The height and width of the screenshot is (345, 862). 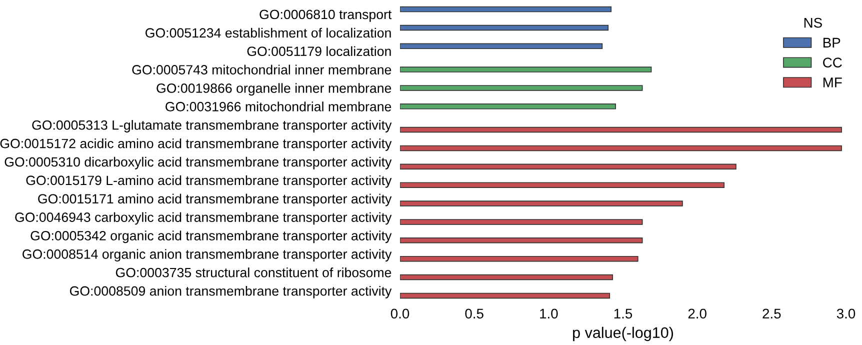 What do you see at coordinates (209, 181) in the screenshot?
I see `y-tick-label: GO:0015179 L-amino acid transmembrane transporter activity` at bounding box center [209, 181].